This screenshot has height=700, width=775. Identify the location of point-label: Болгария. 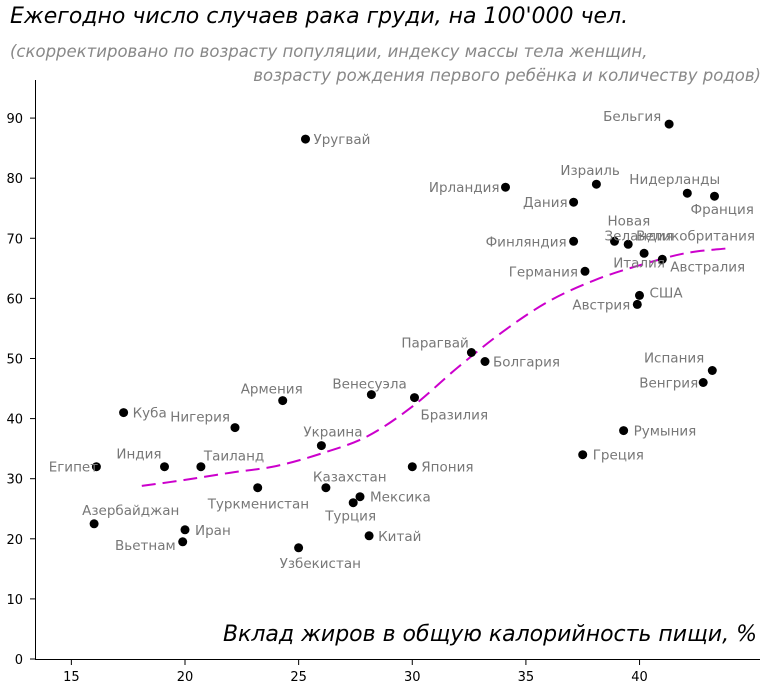
(526, 363).